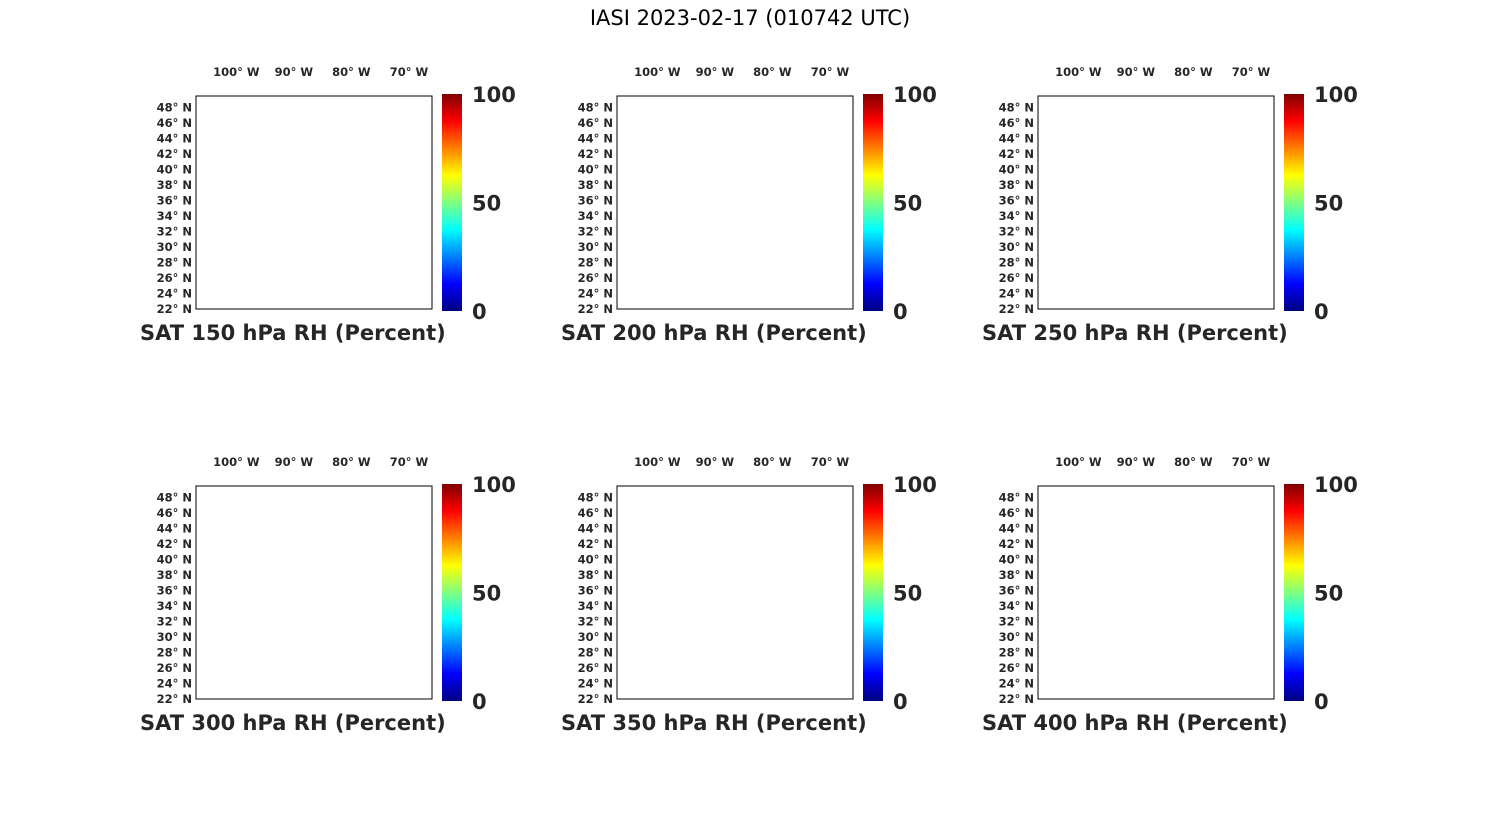  I want to click on panel-caption: SAT 400 hPa RH (Percent), so click(1135, 723).